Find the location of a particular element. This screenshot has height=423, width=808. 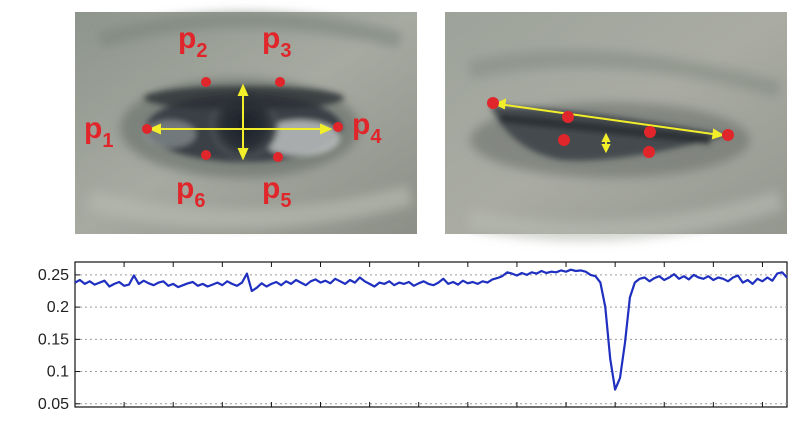

chart-y-axis: 0.25 0.2 0.15 0.1 0.05 is located at coordinates (59, 340).